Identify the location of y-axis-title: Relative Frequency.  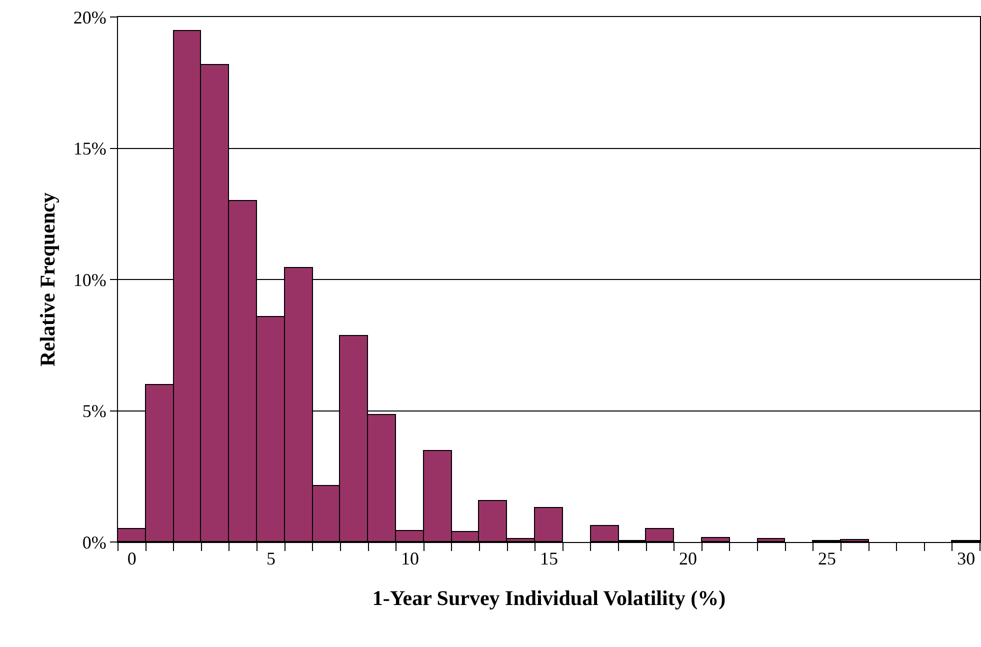
(48, 279).